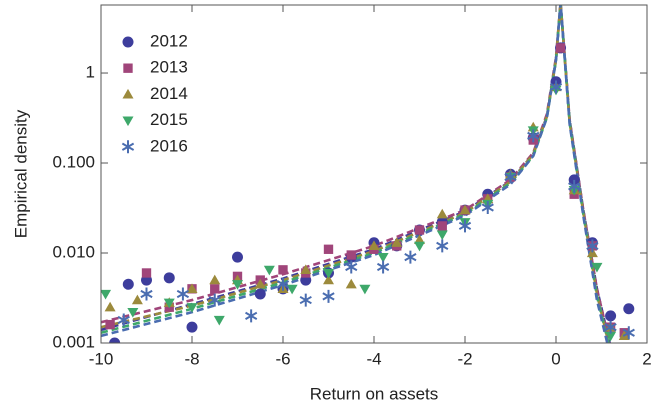  I want to click on x-tick-label: -4, so click(373, 358).